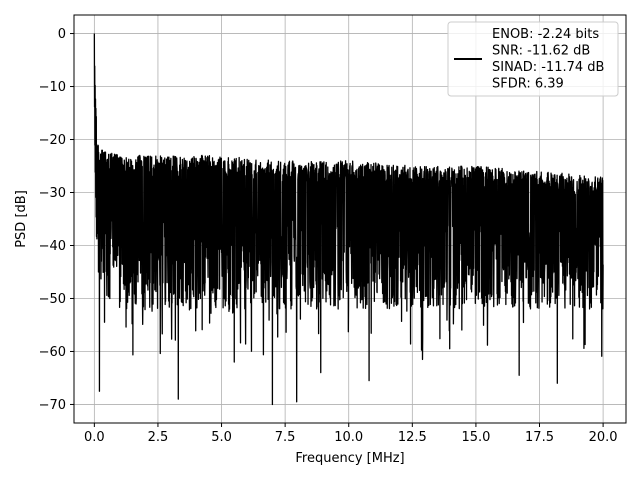 This screenshot has height=480, width=640. Describe the element at coordinates (52, 246) in the screenshot. I see `y-tick-label: −40` at that location.